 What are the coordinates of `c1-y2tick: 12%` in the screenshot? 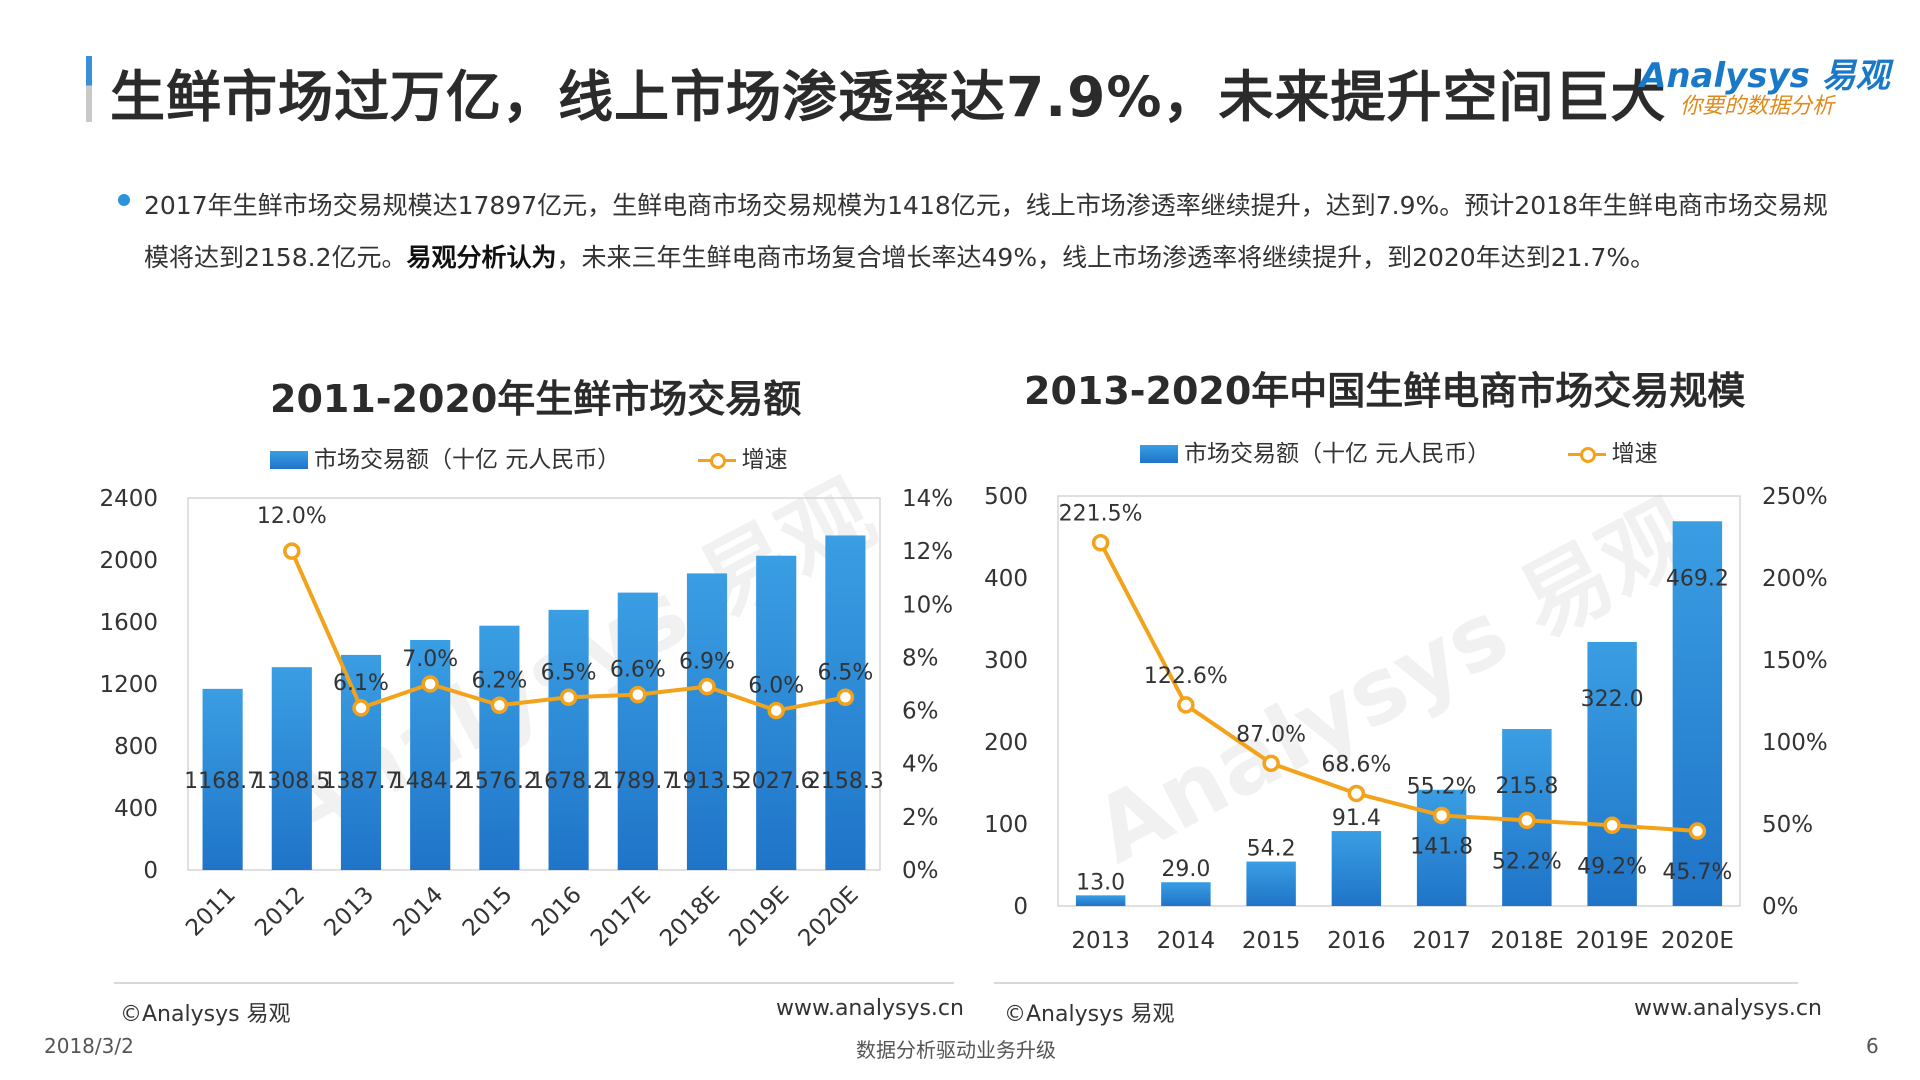 It's located at (927, 552).